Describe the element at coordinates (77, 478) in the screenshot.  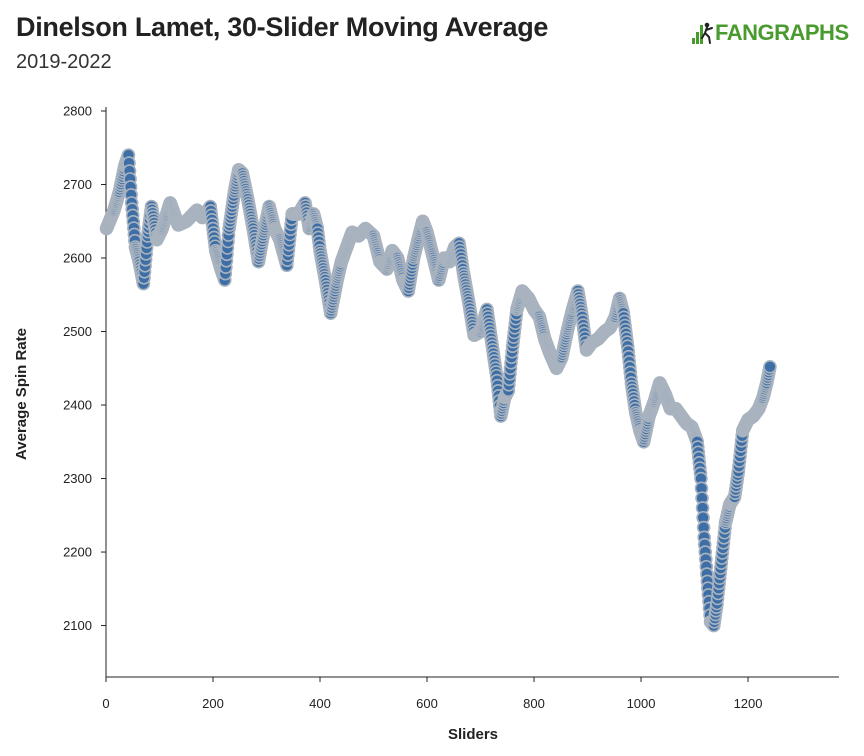
I see `y-tick-label: 2300` at that location.